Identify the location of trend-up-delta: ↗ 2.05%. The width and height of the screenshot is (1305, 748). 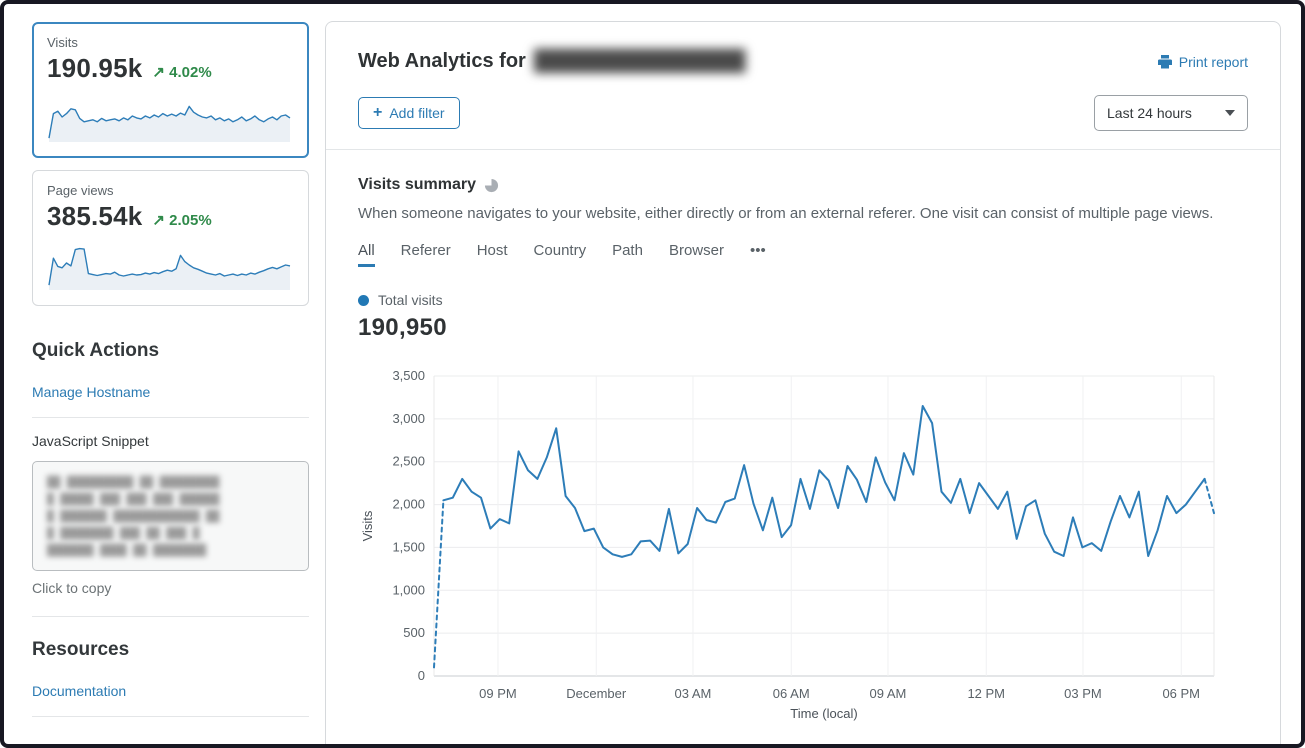
(182, 220).